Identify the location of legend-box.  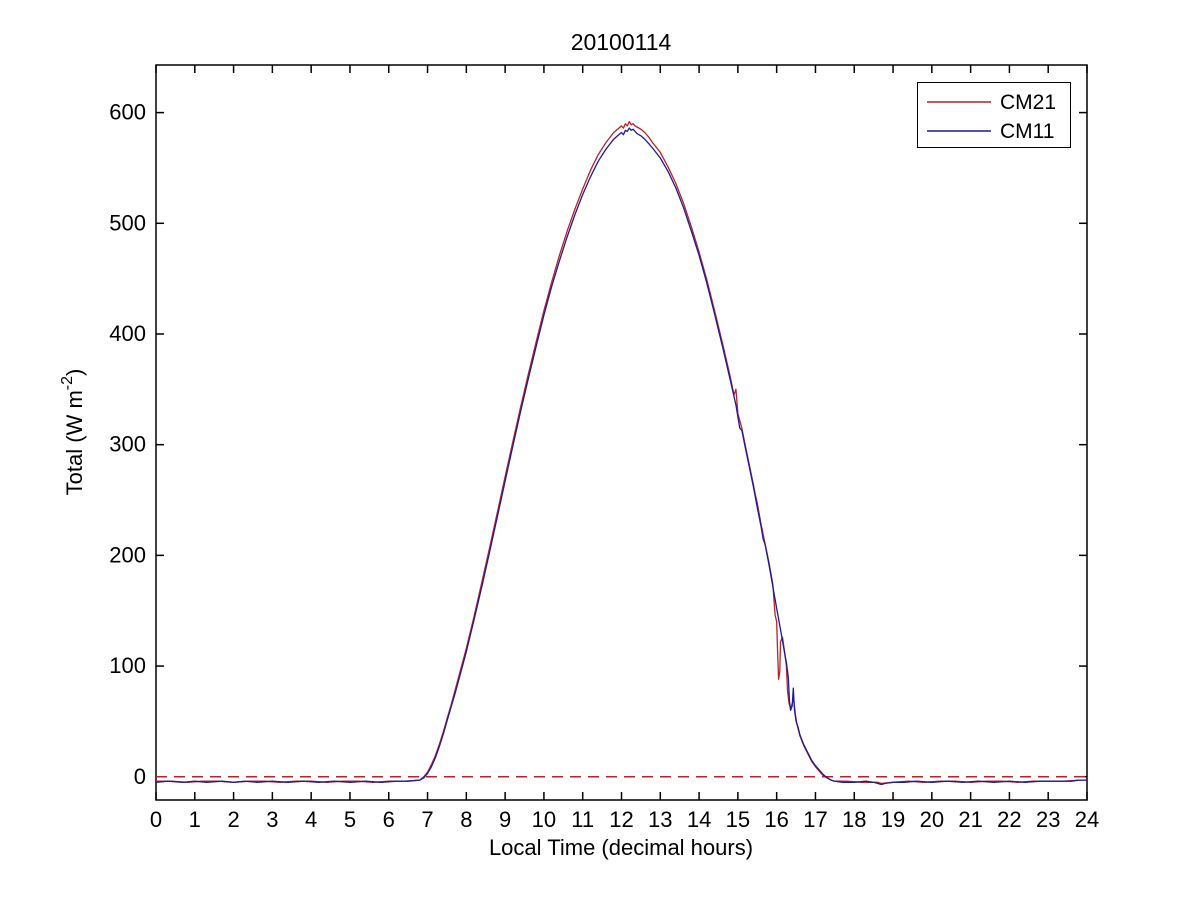
(994, 115).